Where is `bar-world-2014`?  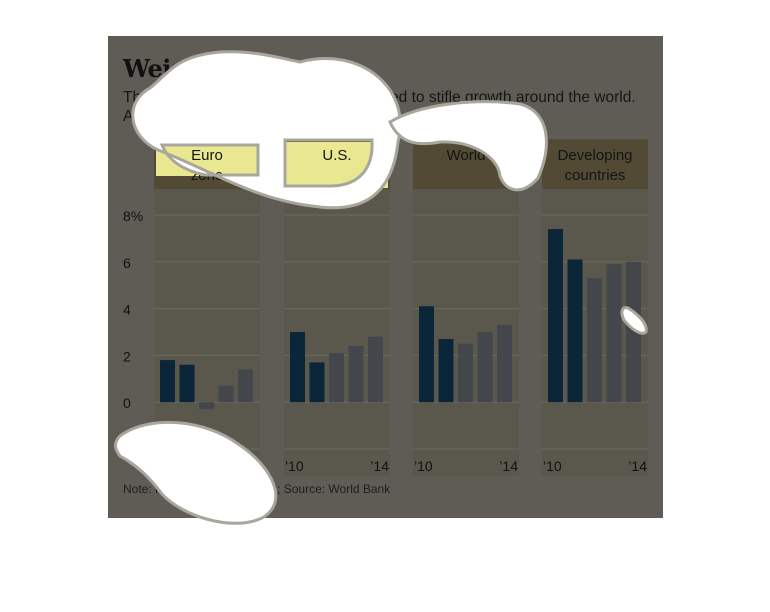 bar-world-2014 is located at coordinates (504, 363).